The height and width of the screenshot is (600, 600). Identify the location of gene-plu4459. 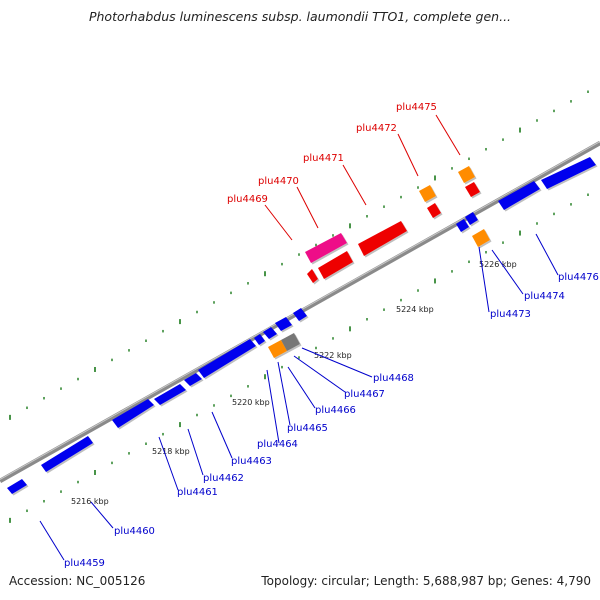
(17, 486).